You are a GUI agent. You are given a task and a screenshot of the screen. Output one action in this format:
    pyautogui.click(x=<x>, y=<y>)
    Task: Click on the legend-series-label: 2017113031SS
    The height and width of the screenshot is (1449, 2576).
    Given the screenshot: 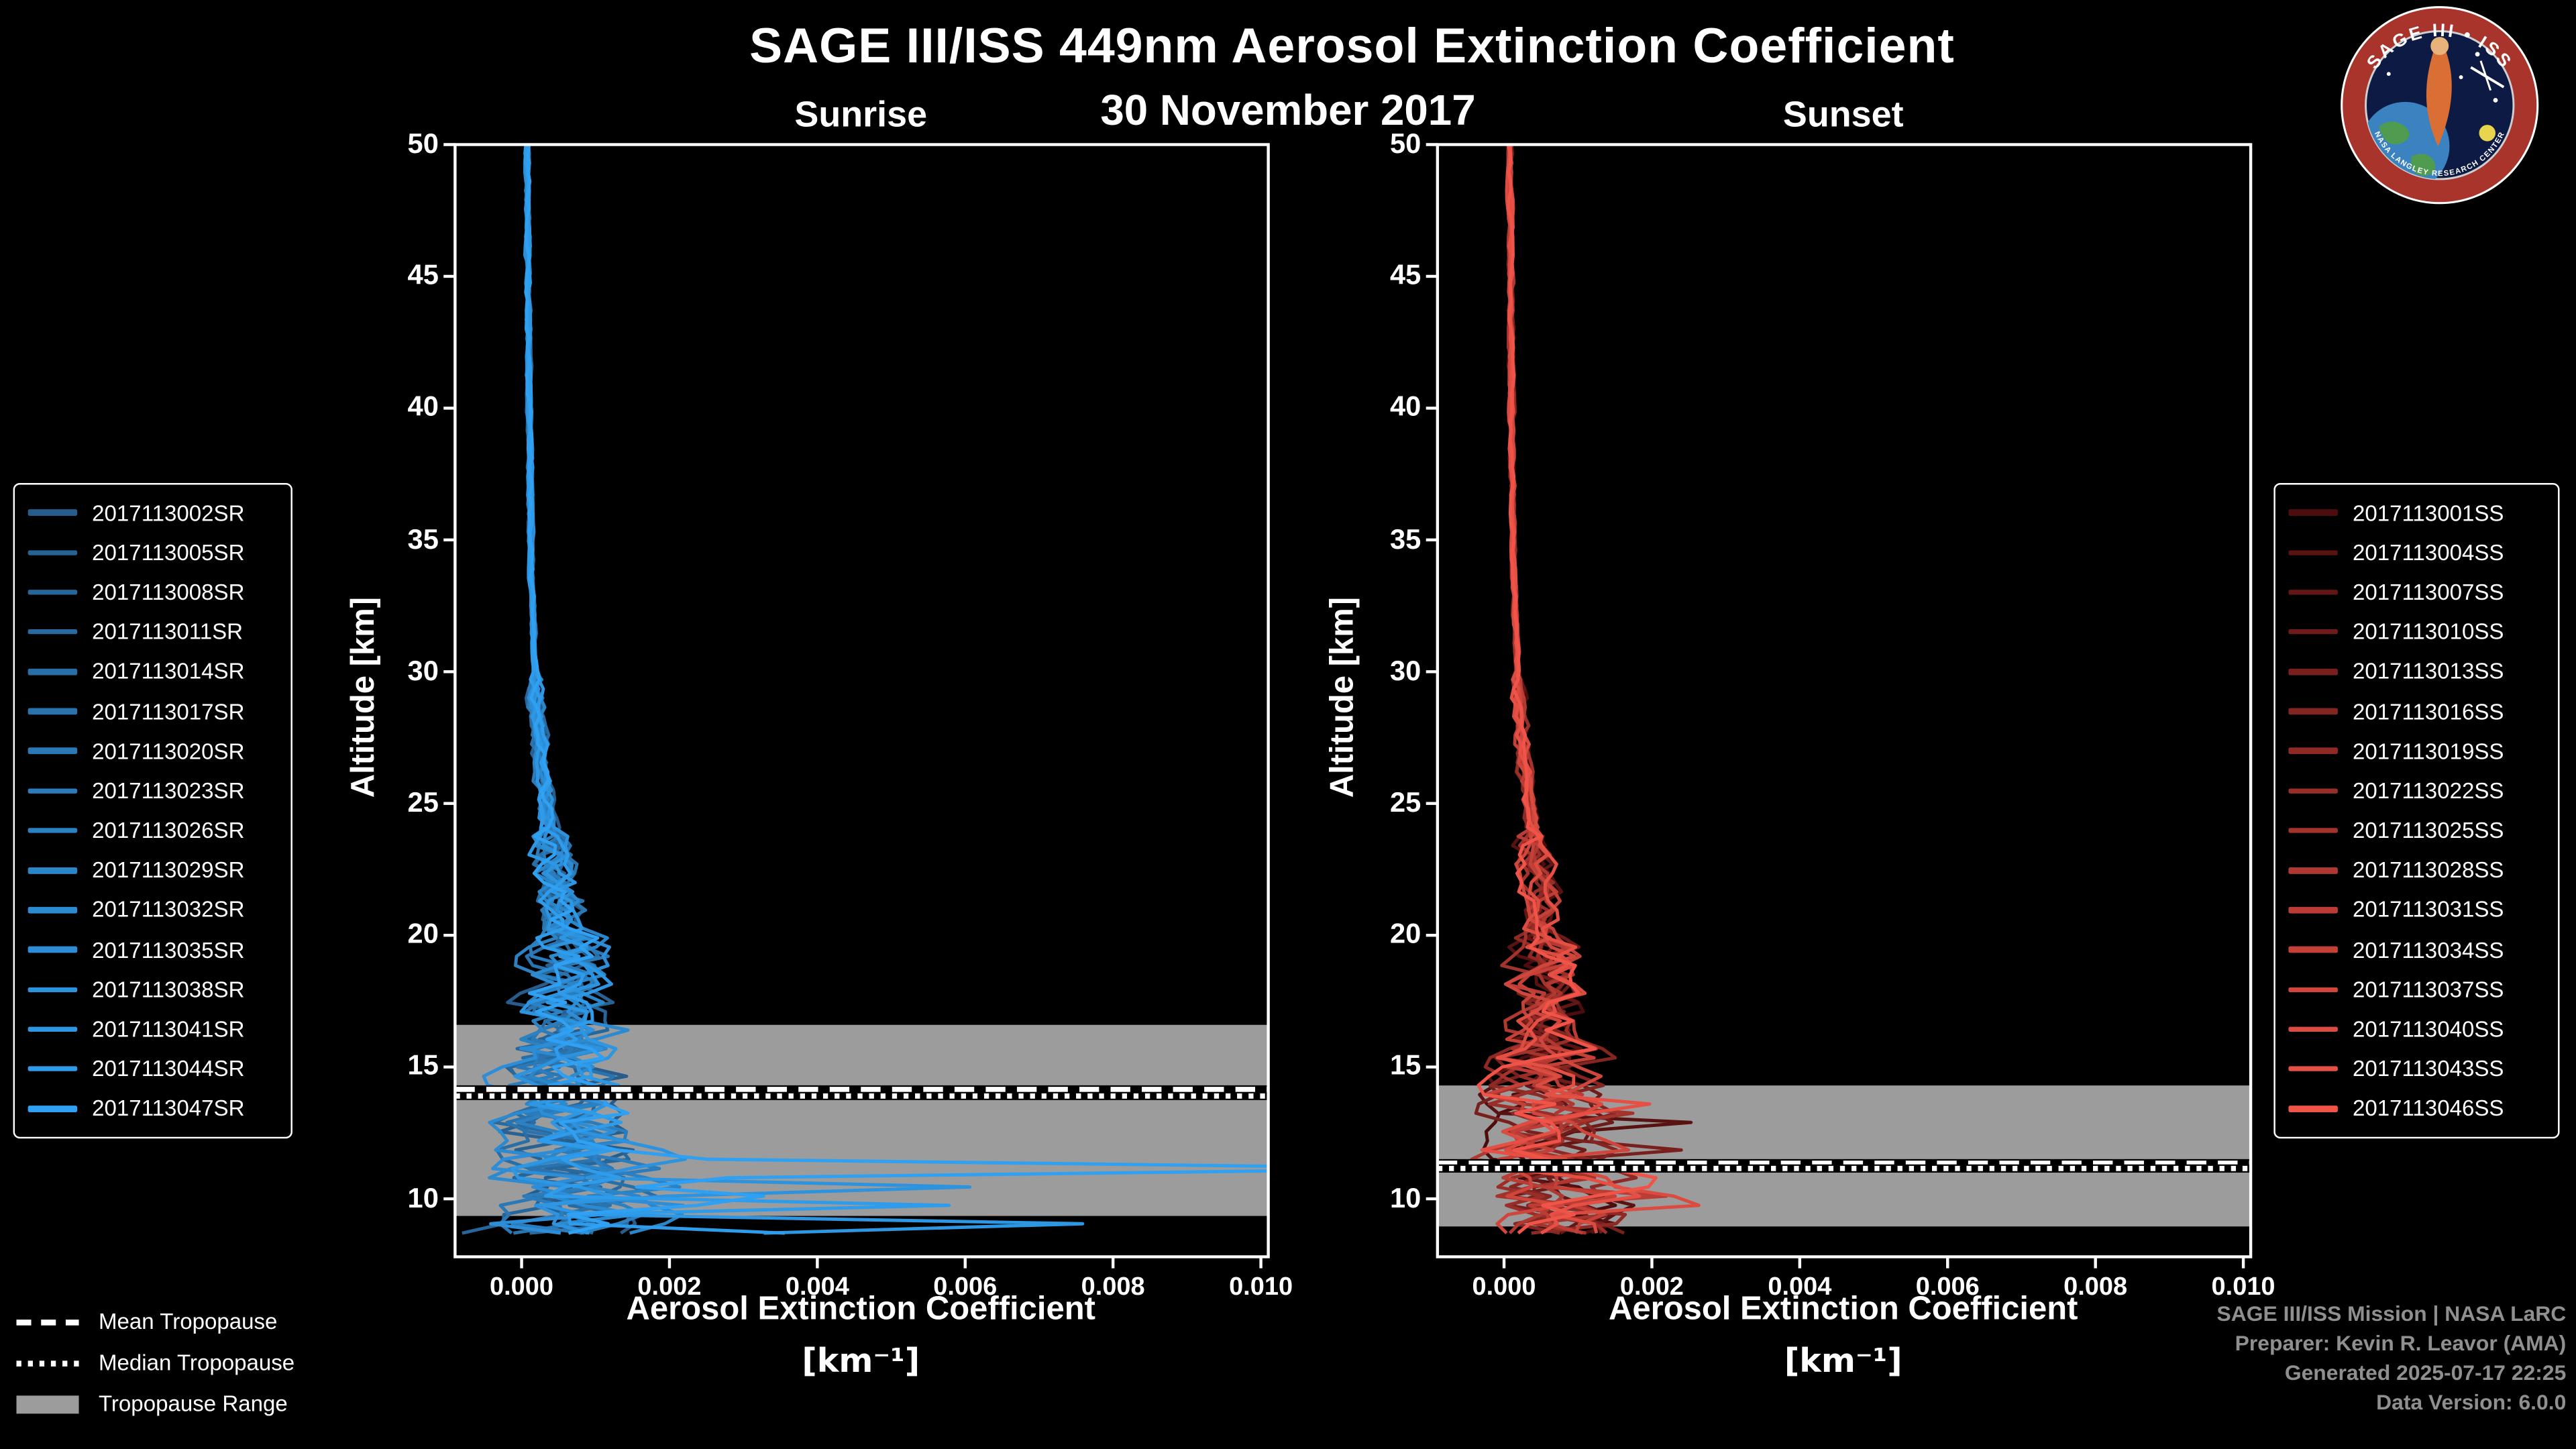 What is the action you would take?
    pyautogui.click(x=2428, y=910)
    